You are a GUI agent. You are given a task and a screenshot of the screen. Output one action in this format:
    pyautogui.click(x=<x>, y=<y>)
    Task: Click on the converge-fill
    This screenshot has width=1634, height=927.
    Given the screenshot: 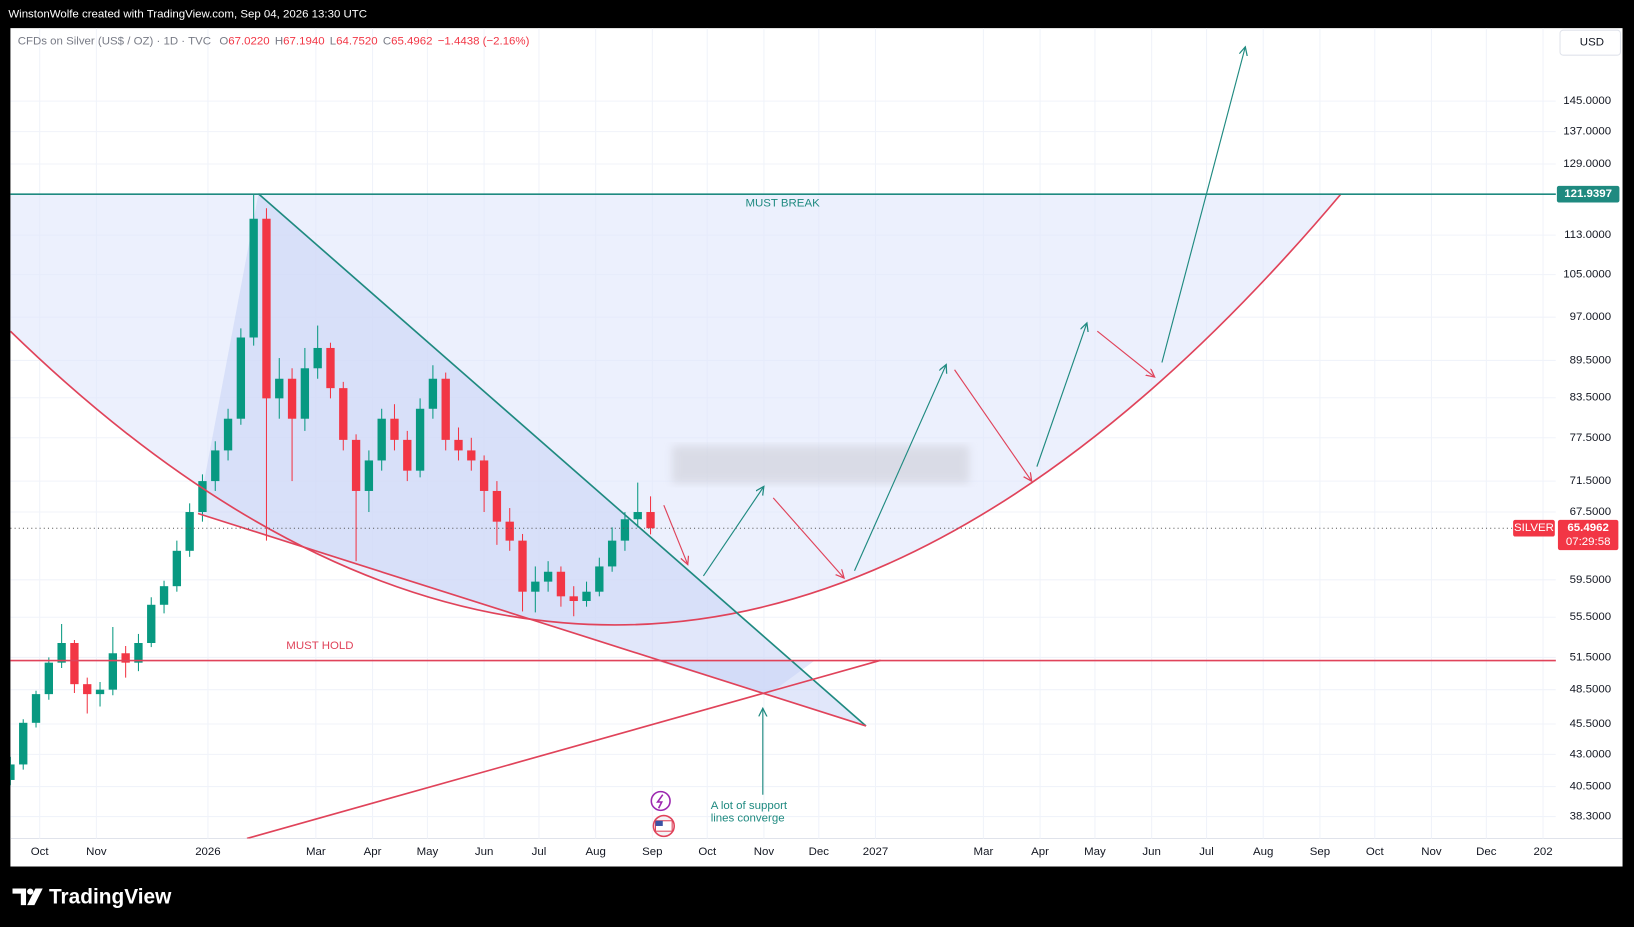 What is the action you would take?
    pyautogui.click(x=734, y=677)
    